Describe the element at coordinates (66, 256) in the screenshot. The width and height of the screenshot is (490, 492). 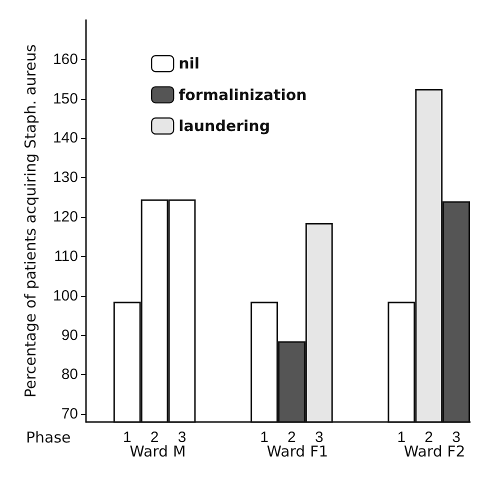
I see `y-tick-label: 110` at that location.